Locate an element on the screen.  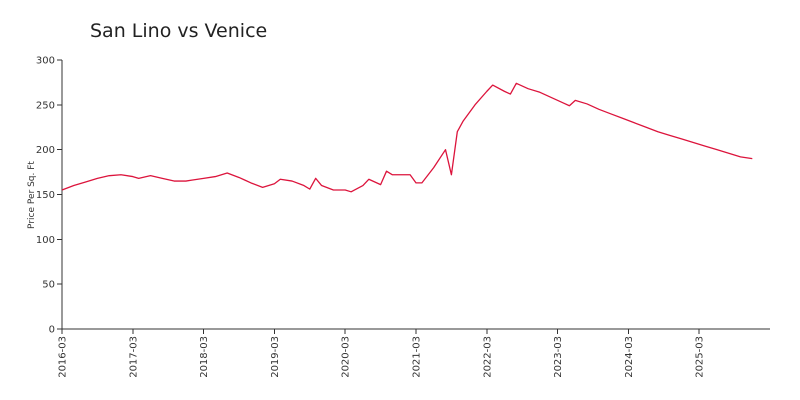
x-tick-label: 2016-03 is located at coordinates (63, 357).